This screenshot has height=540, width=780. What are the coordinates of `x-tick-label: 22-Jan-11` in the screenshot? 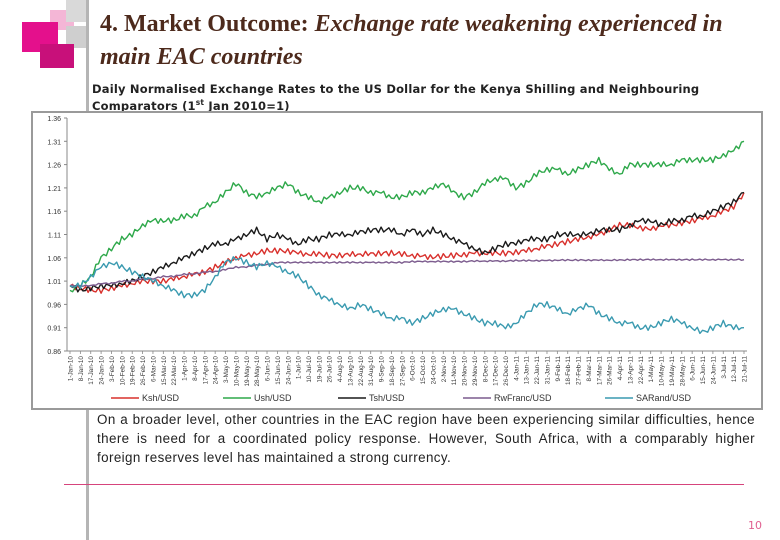 It's located at (537, 370).